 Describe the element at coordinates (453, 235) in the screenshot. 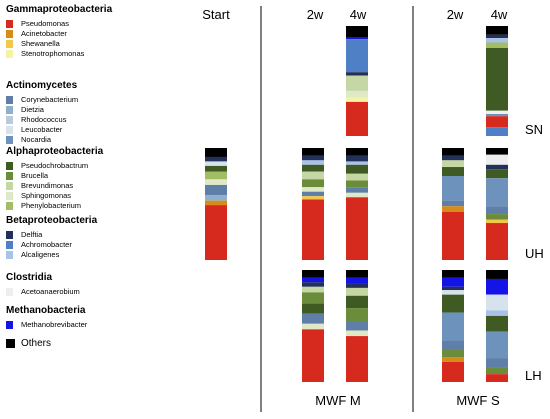

I see `bar-segment-uh-mwf-s-2w-pseudomonas` at that location.